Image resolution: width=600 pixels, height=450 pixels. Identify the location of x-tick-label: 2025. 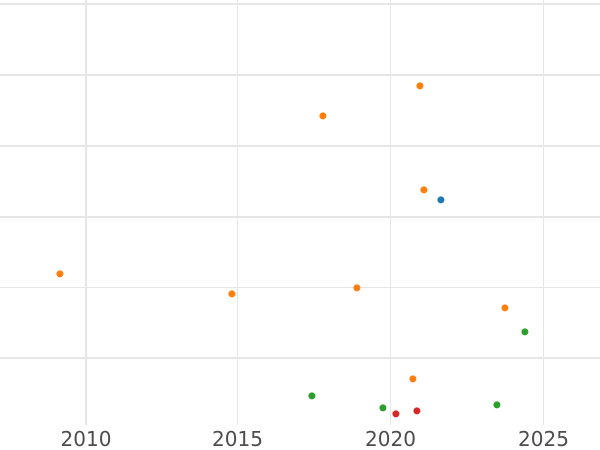
(543, 438).